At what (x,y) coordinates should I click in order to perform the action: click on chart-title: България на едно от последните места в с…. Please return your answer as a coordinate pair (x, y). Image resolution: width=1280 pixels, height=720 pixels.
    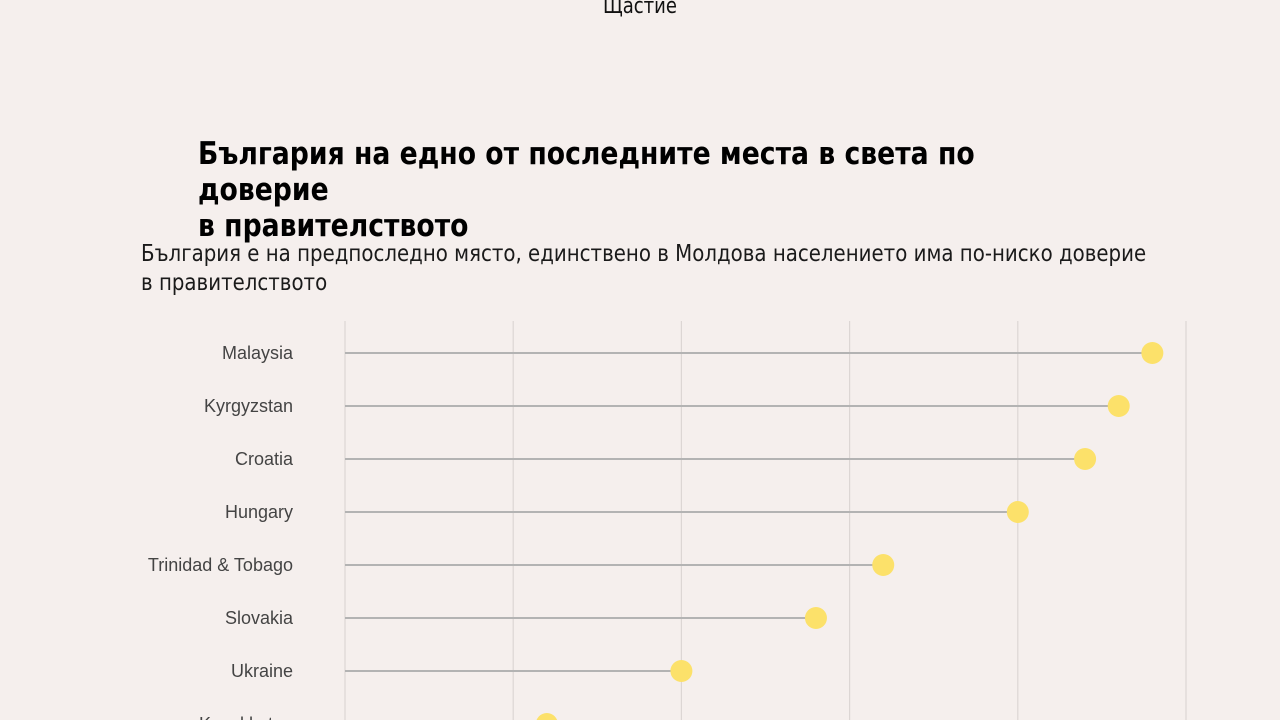
    Looking at the image, I should click on (586, 190).